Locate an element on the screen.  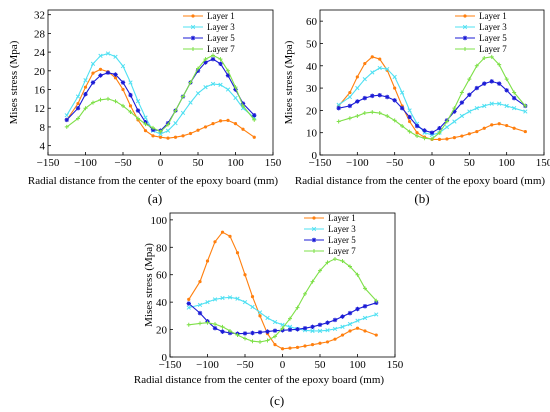
y-tick-label: 32 is located at coordinates (39, 16).